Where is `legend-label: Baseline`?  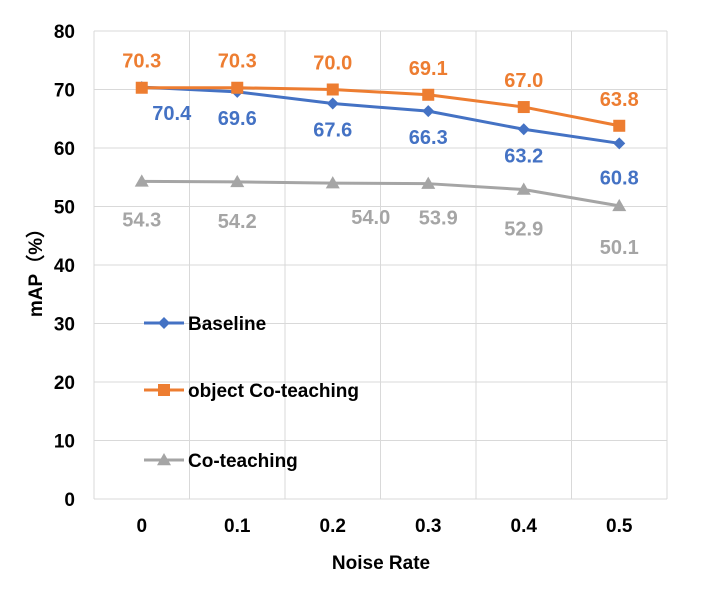
legend-label: Baseline is located at coordinates (227, 324).